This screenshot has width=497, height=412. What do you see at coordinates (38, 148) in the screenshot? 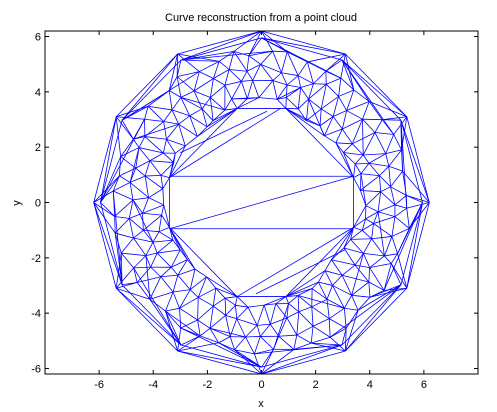
I see `y-tick-label: 2` at bounding box center [38, 148].